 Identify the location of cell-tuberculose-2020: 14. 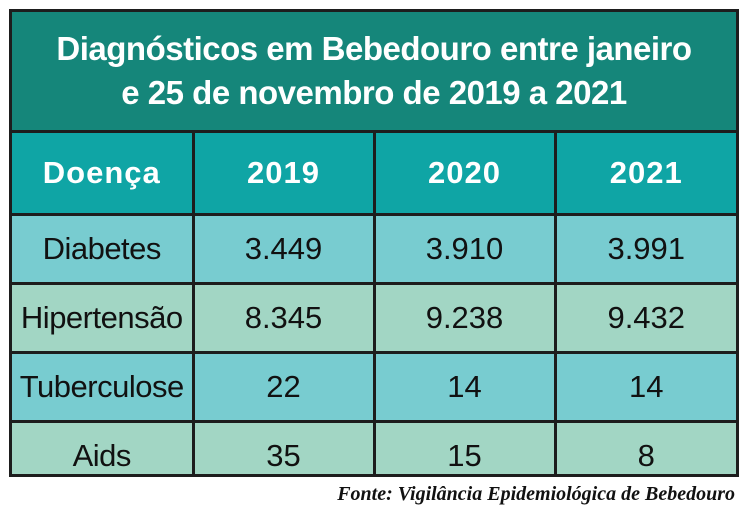
(464, 387).